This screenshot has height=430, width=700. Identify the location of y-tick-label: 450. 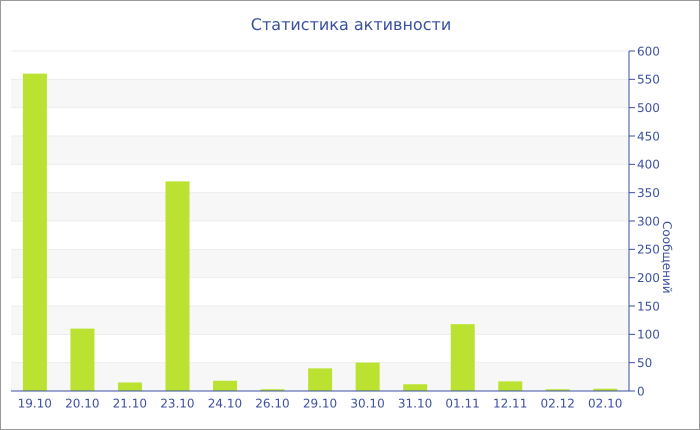
(648, 136).